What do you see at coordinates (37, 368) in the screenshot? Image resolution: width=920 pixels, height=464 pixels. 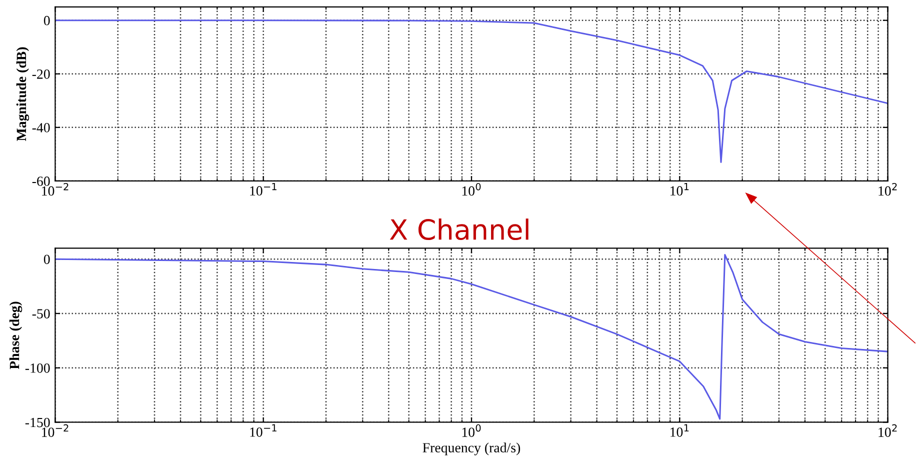 I see `y-tick-label: -100` at bounding box center [37, 368].